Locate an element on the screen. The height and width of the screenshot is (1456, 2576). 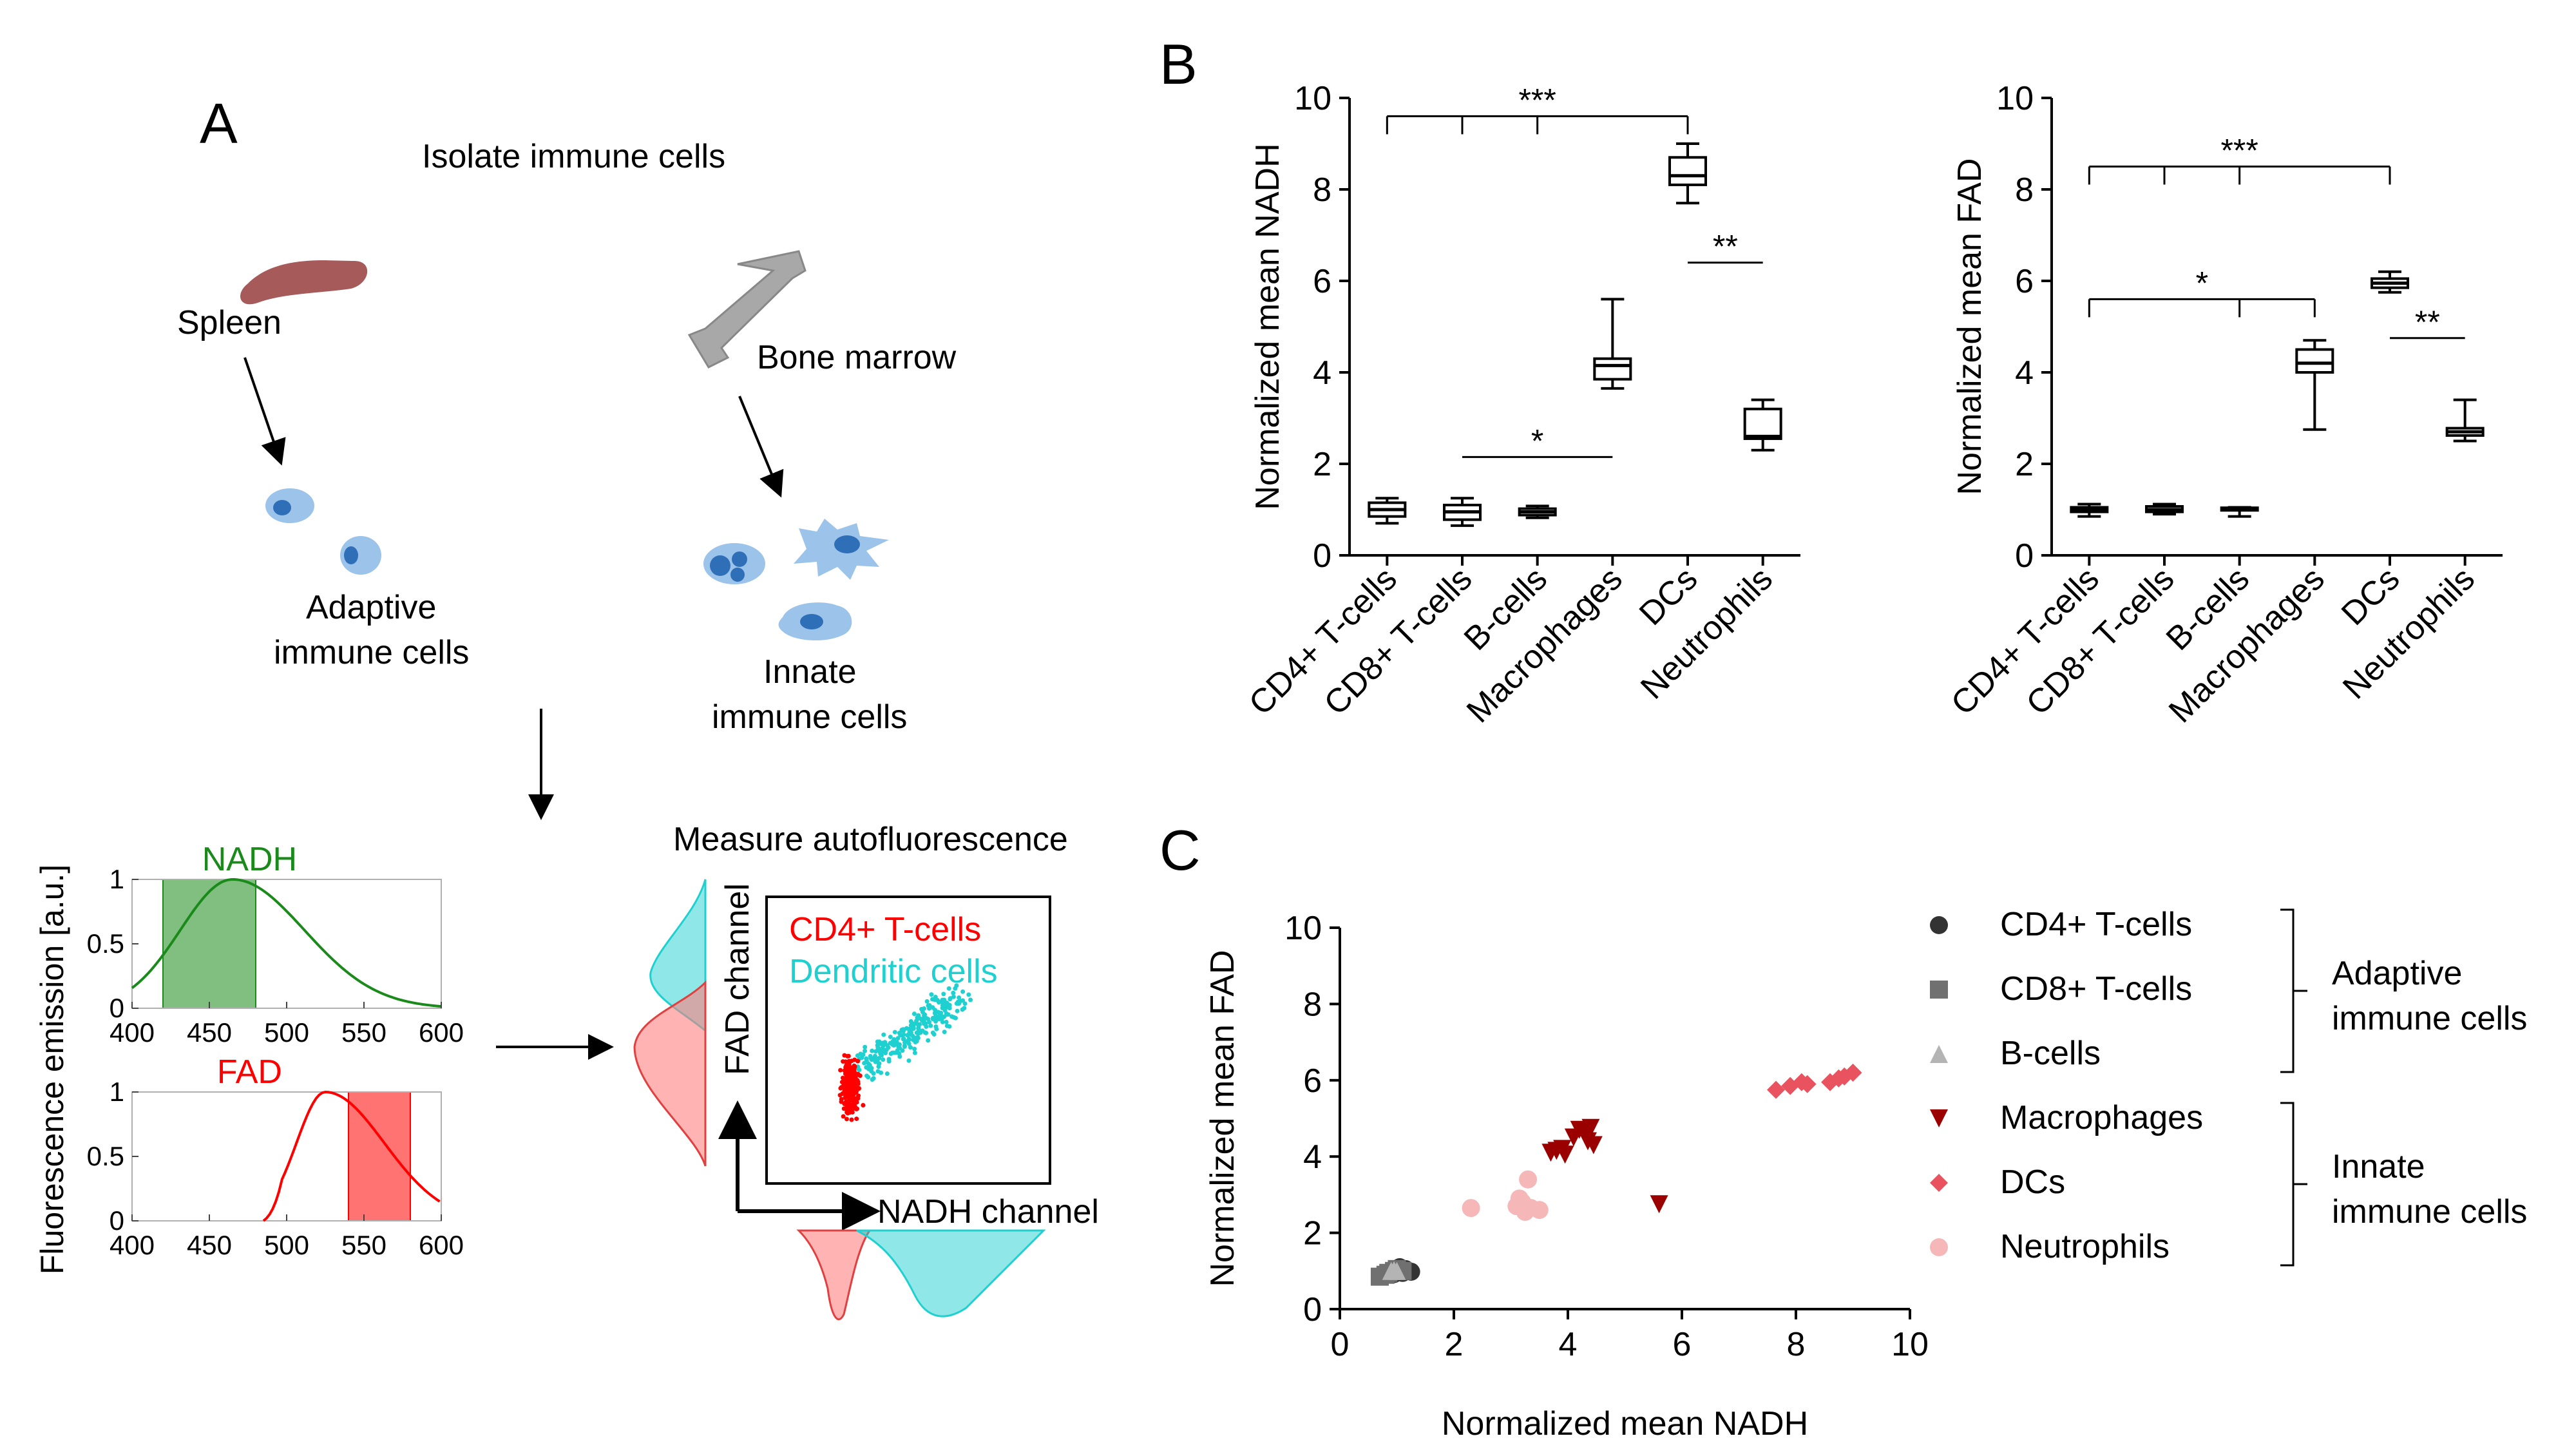
nadh-histogram-red is located at coordinates (834, 1275).